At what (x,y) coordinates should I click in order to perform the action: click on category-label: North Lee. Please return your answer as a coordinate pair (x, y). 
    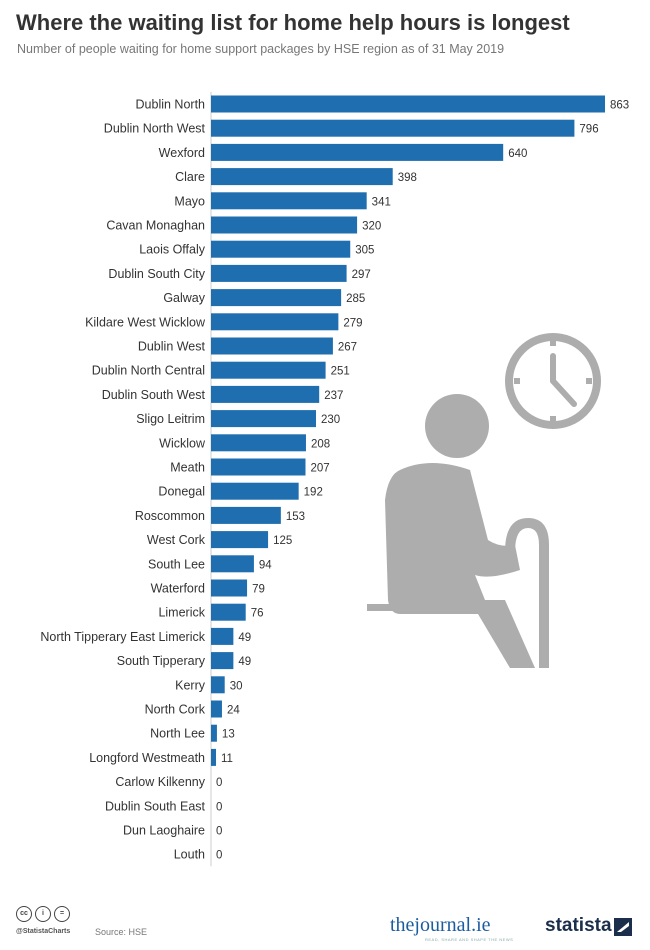
    Looking at the image, I should click on (177, 734).